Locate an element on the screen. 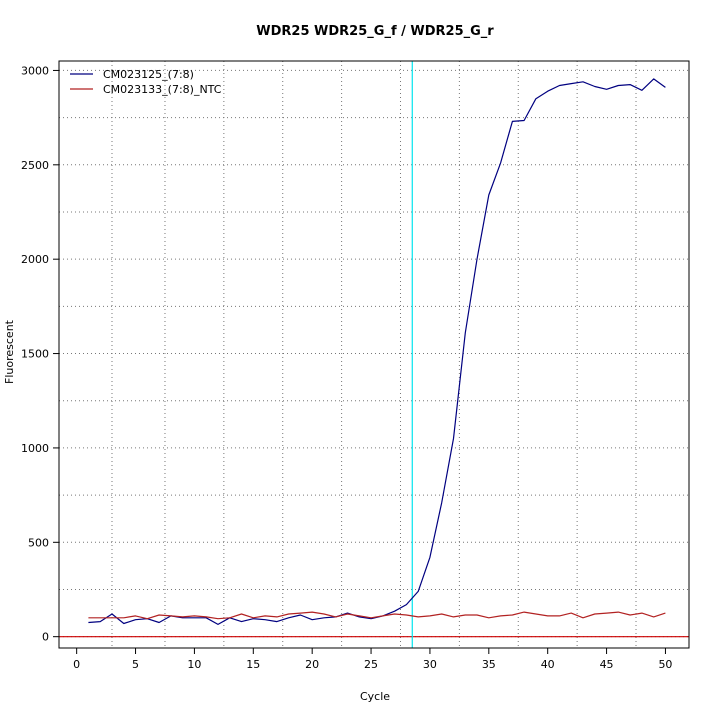 This screenshot has width=720, height=720. x-tick-label: 45 is located at coordinates (607, 664).